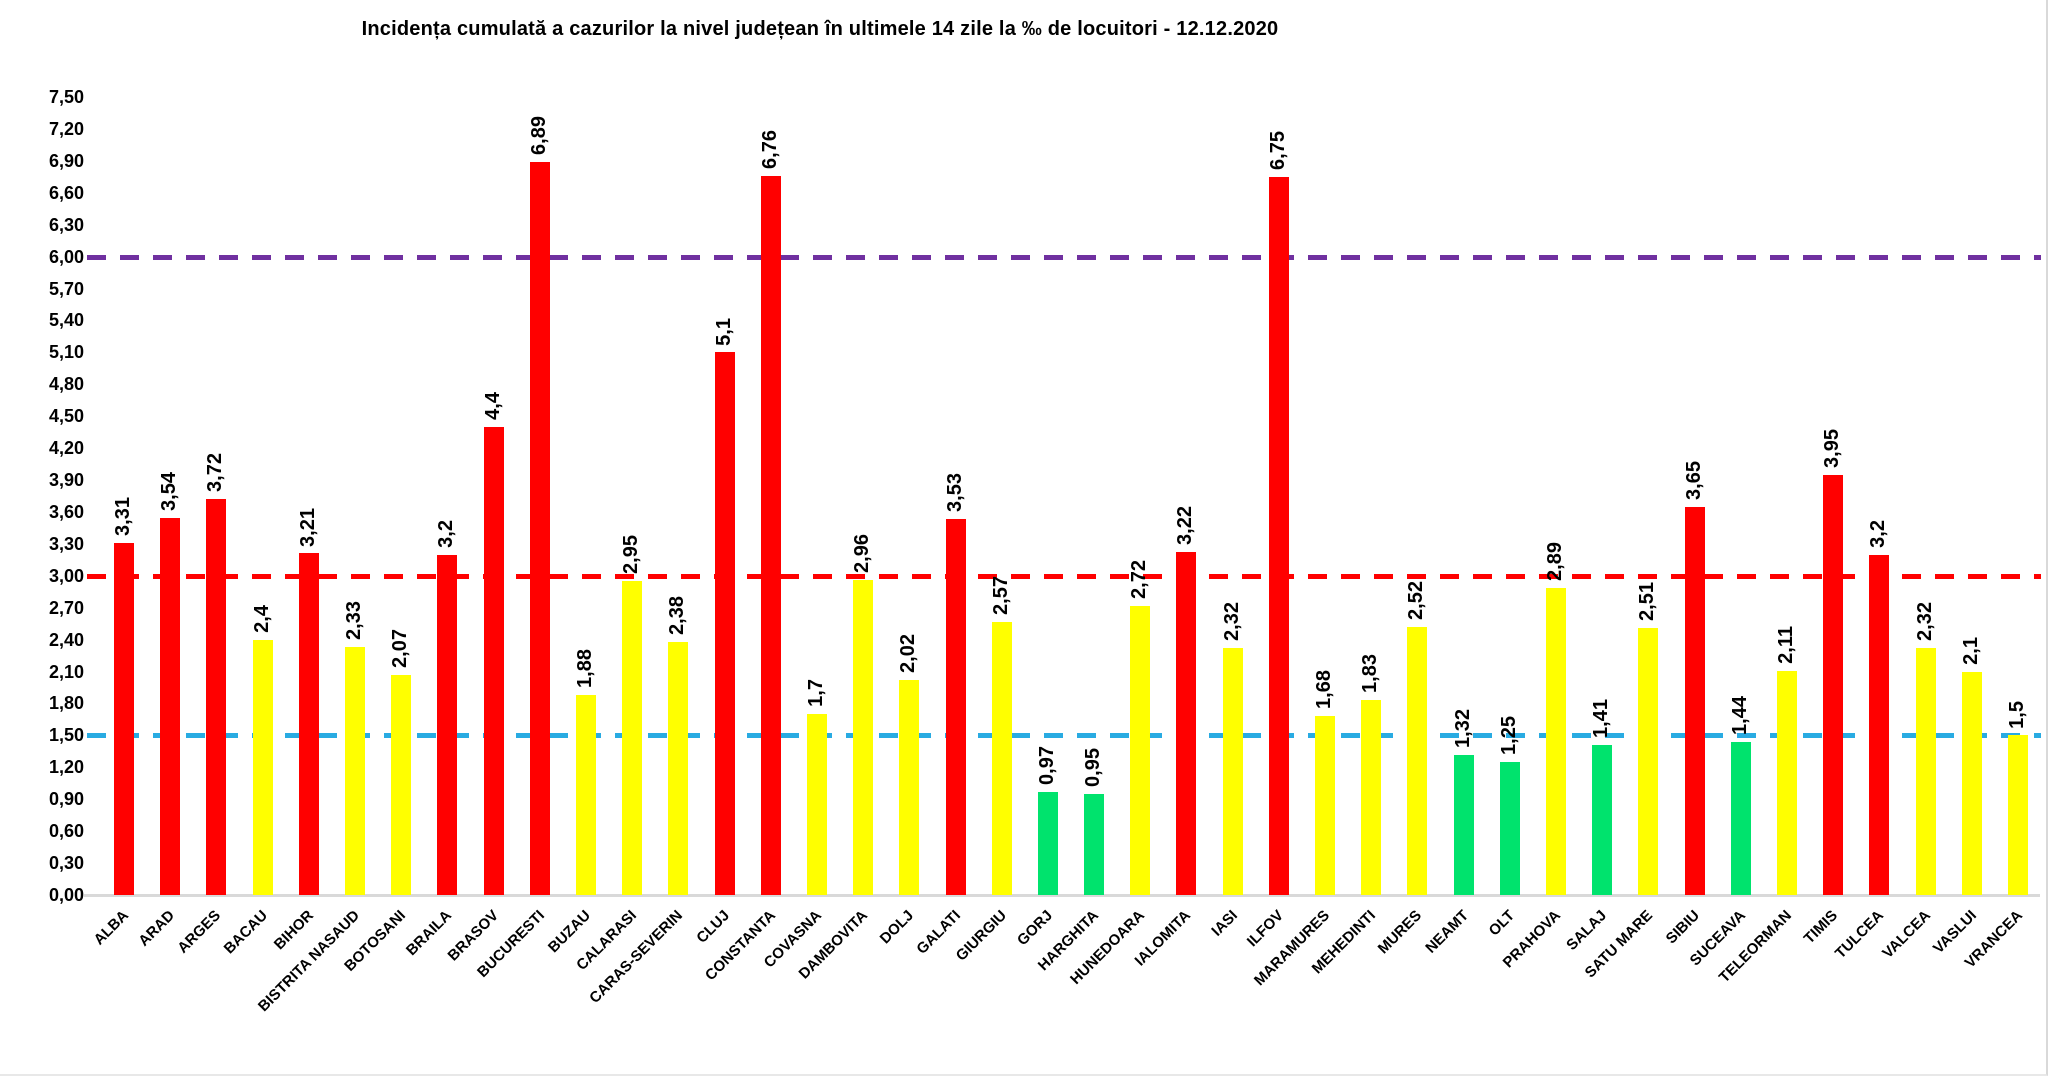 The width and height of the screenshot is (2048, 1076). What do you see at coordinates (1278, 535) in the screenshot?
I see `bar-ilfov` at bounding box center [1278, 535].